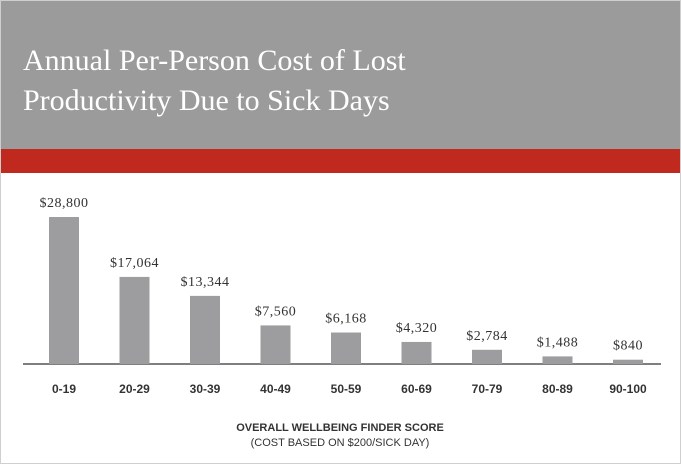 Image resolution: width=681 pixels, height=464 pixels. What do you see at coordinates (64, 203) in the screenshot?
I see `value-label: $28,800` at bounding box center [64, 203].